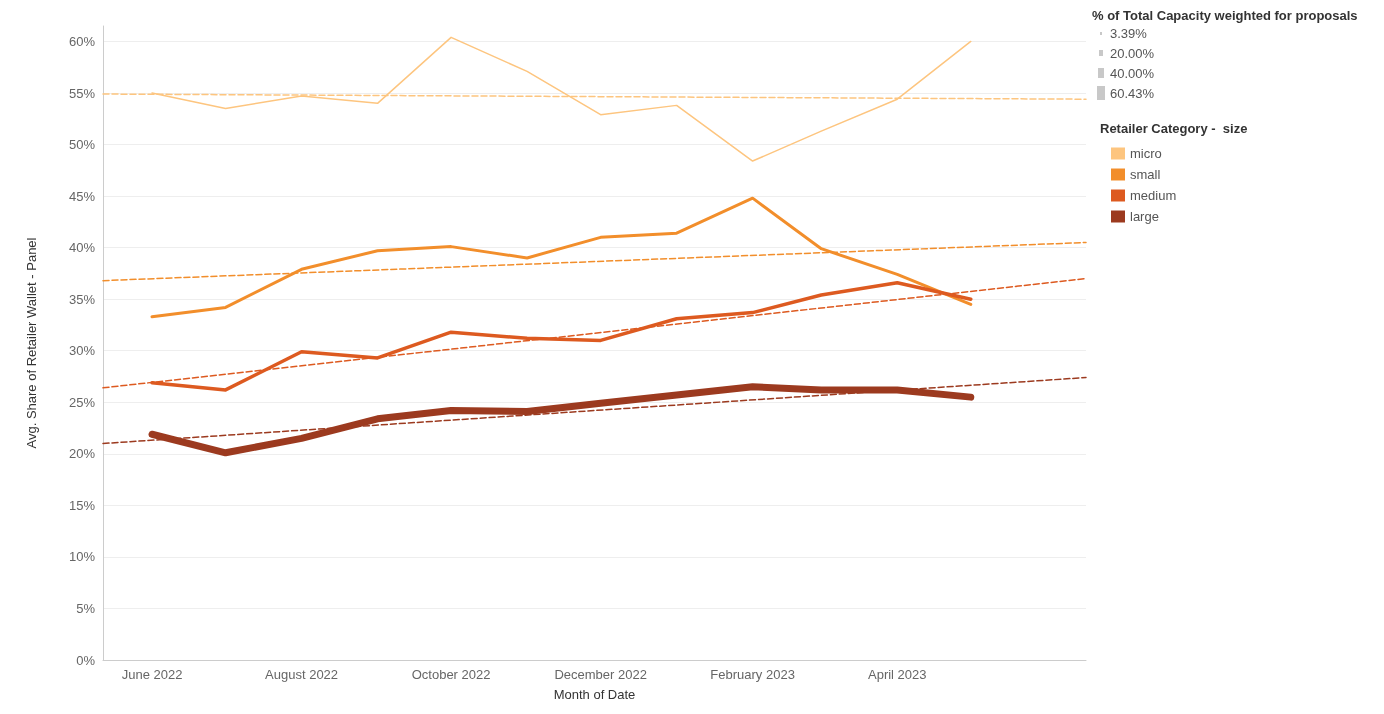 This screenshot has width=1384, height=714. What do you see at coordinates (82, 299) in the screenshot?
I see `y-tick-label: 35%` at bounding box center [82, 299].